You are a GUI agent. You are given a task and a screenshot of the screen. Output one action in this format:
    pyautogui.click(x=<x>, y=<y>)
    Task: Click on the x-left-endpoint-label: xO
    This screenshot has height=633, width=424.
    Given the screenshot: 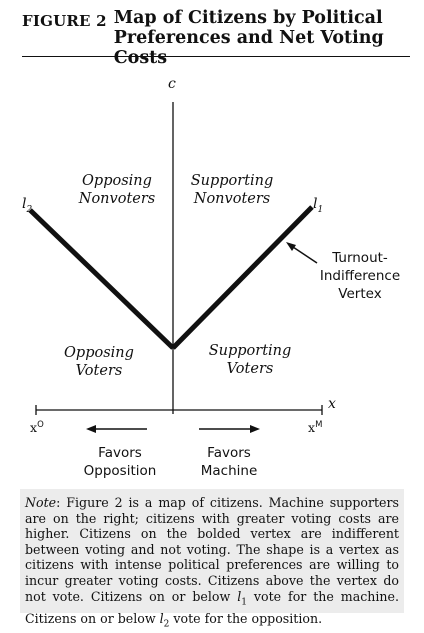 What is the action you would take?
    pyautogui.click(x=37, y=427)
    